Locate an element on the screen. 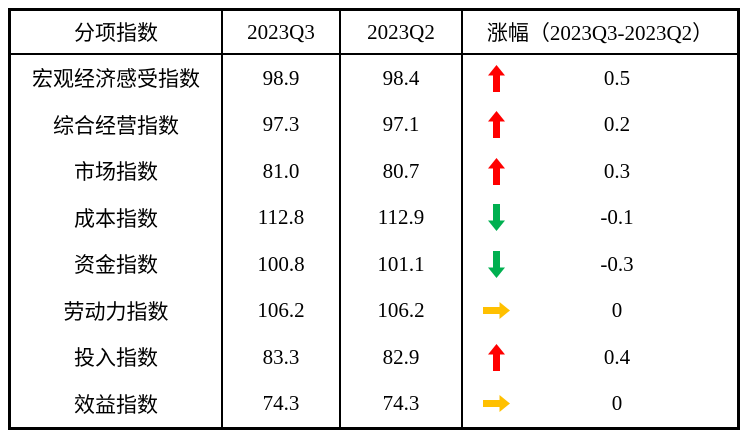 The width and height of the screenshot is (748, 438). q3-value: 97.3 is located at coordinates (282, 124).